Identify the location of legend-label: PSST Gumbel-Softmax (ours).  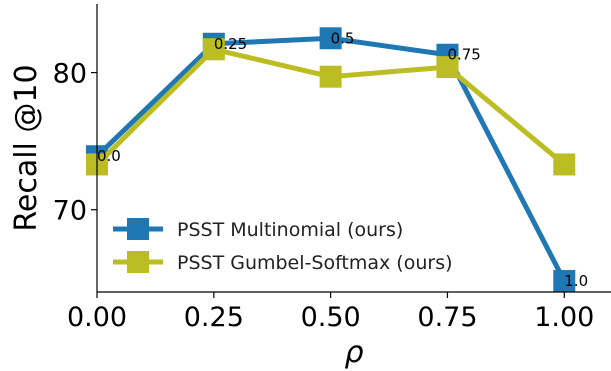
(315, 263).